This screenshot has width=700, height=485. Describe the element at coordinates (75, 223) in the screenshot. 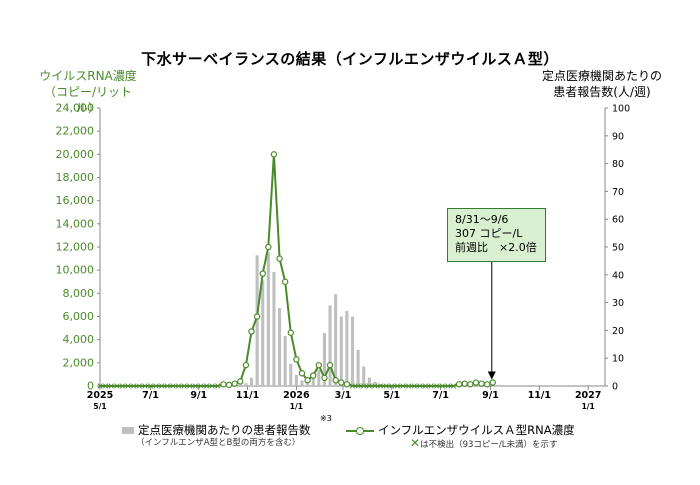

I see `left-tick-label: 14,000` at that location.